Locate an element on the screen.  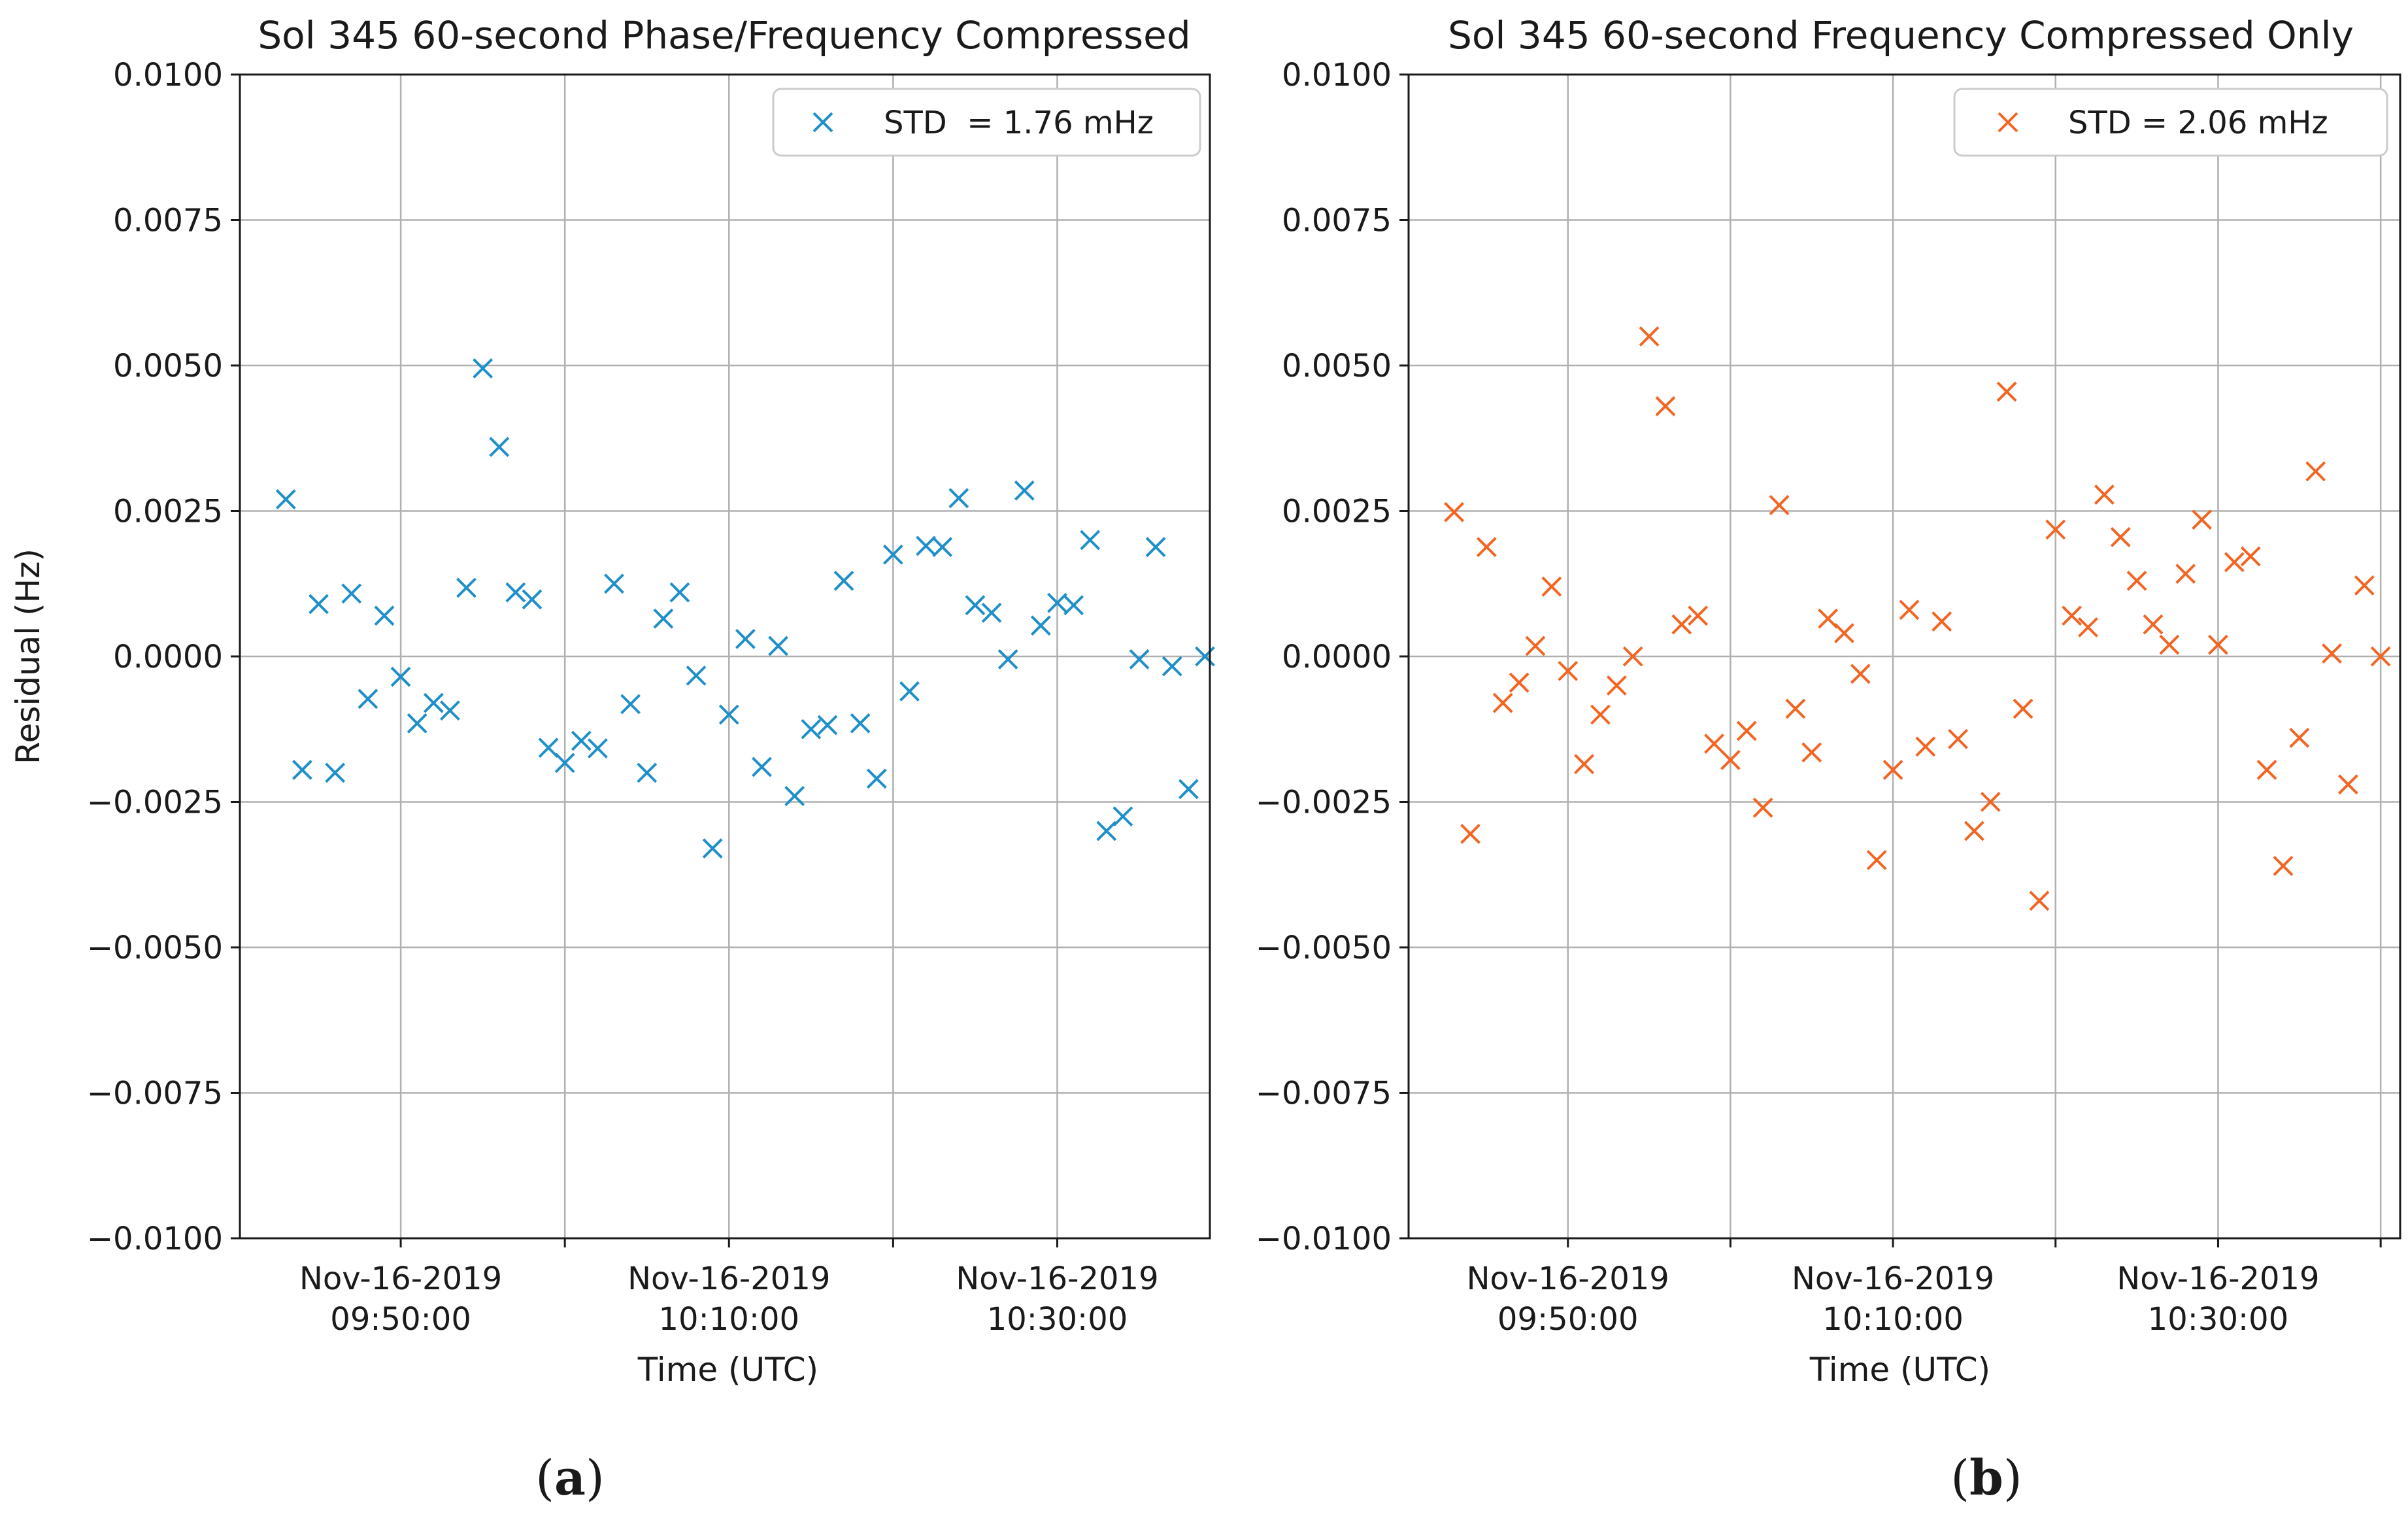
caption-a: (a) is located at coordinates (570, 1478).